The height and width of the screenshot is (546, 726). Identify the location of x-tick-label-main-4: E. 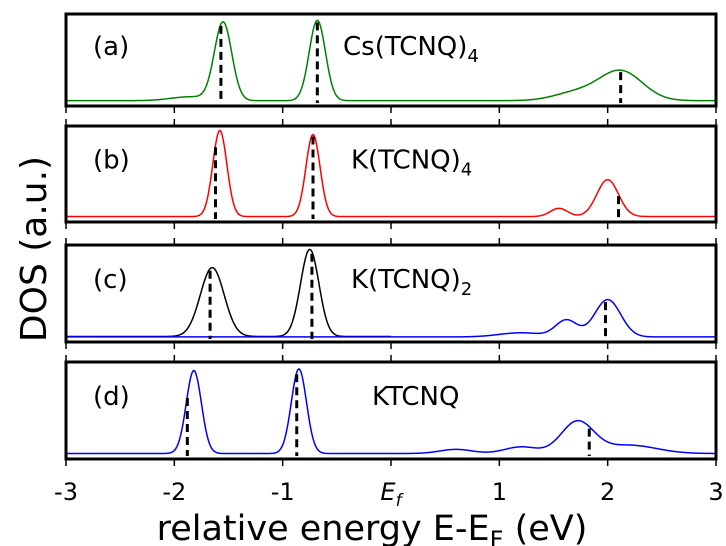
(388, 492).